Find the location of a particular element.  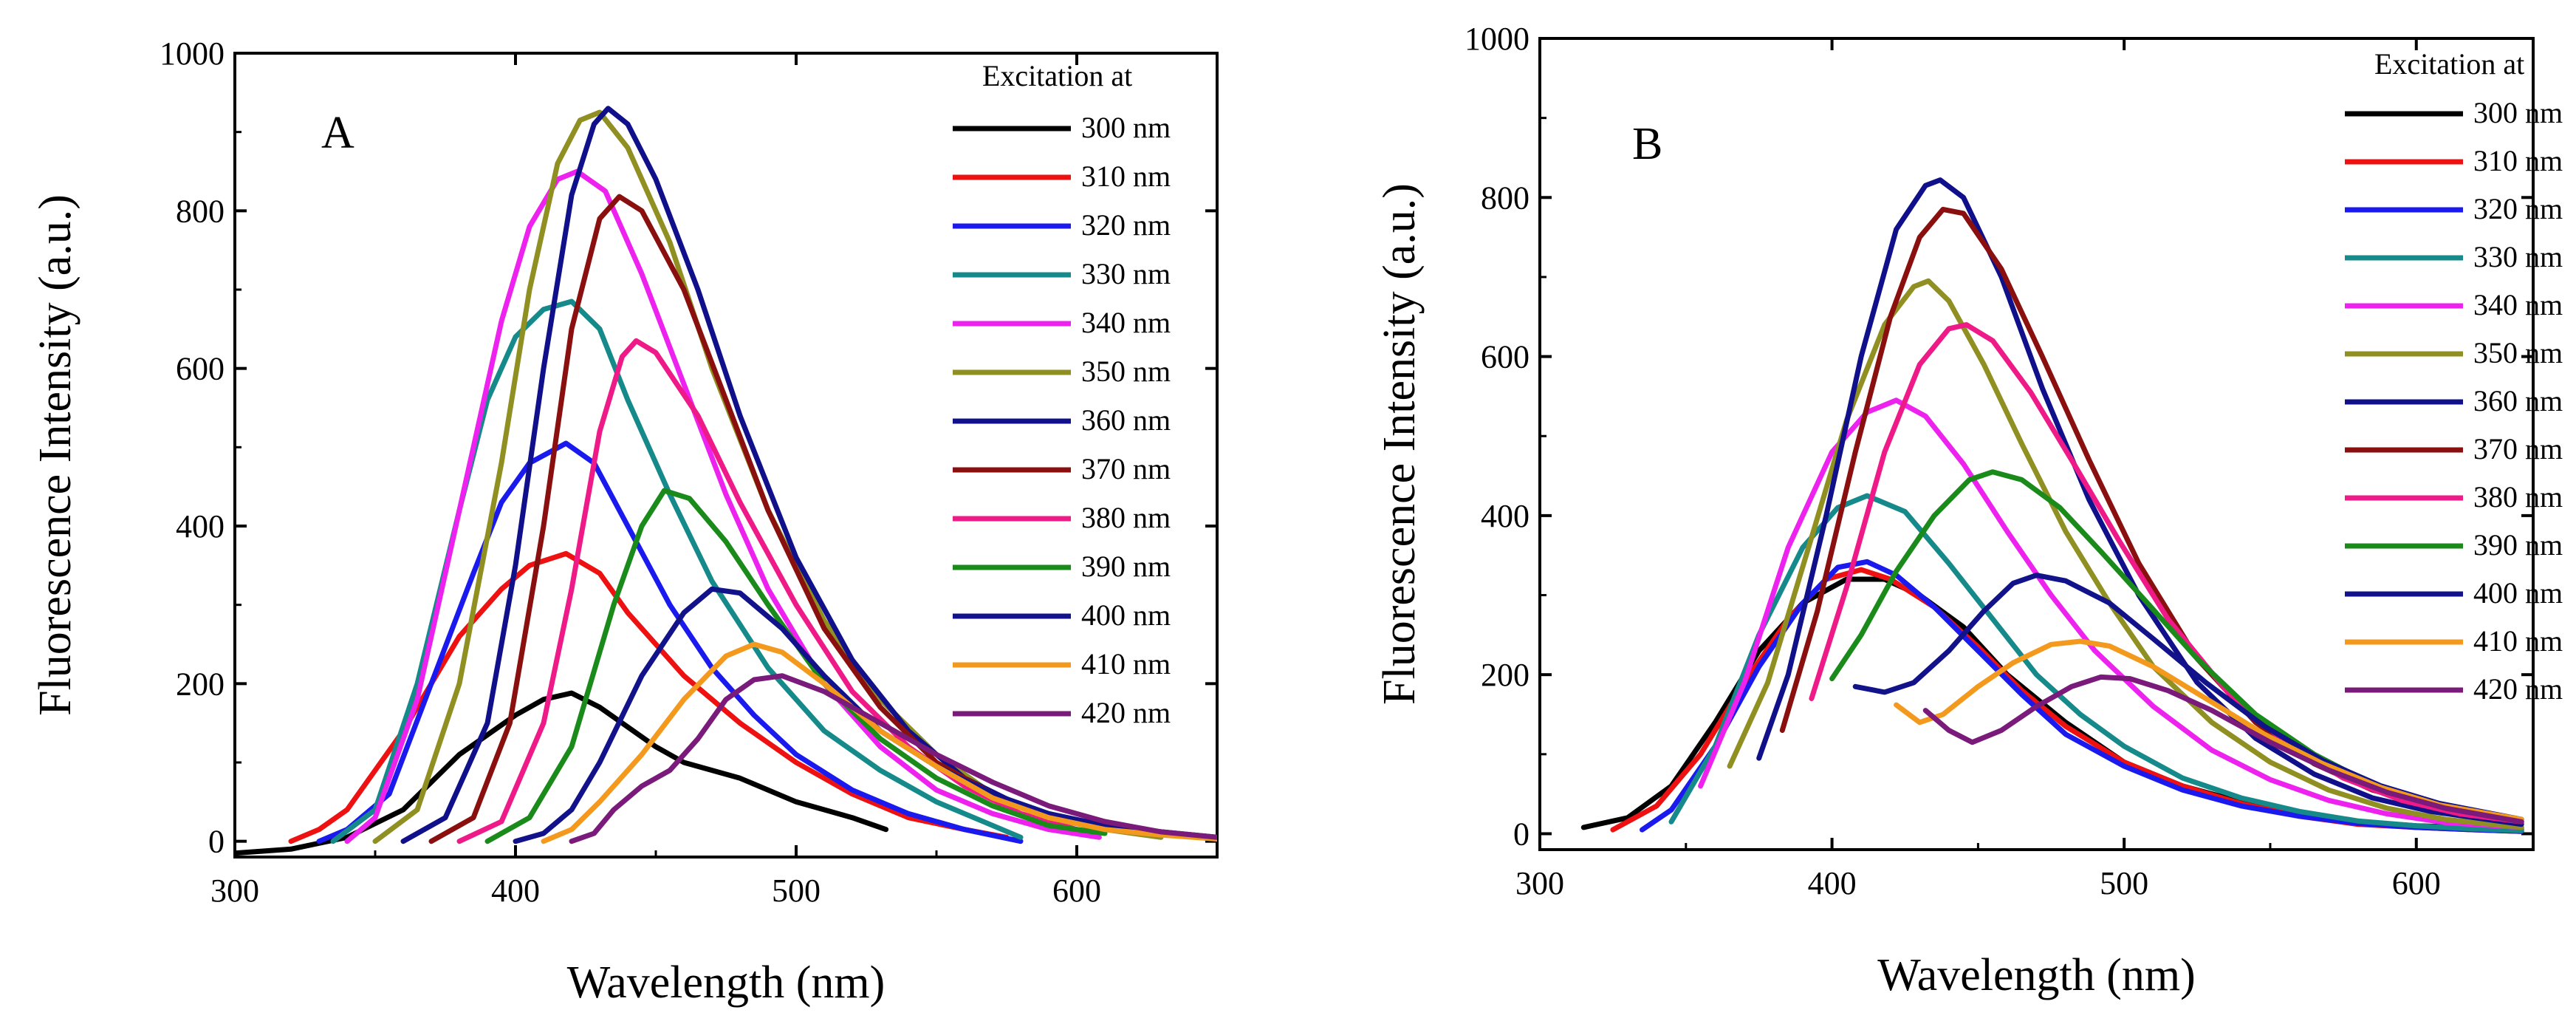

series-line-300-nm is located at coordinates (562, 773).